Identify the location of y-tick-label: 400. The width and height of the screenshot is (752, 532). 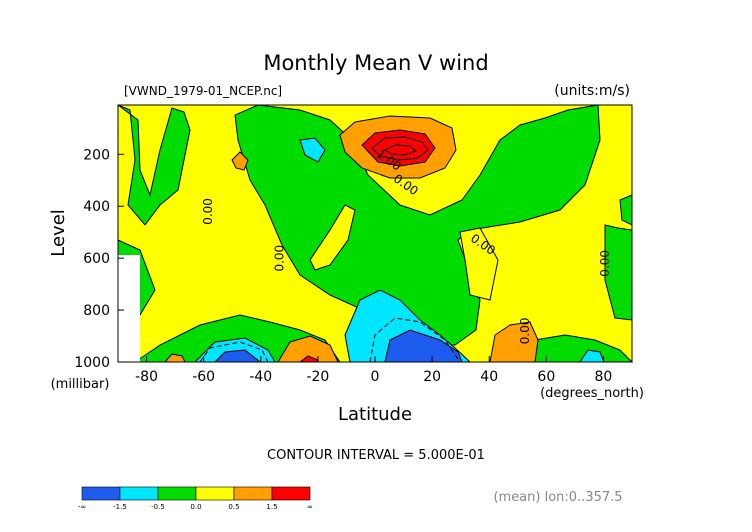
(96, 207).